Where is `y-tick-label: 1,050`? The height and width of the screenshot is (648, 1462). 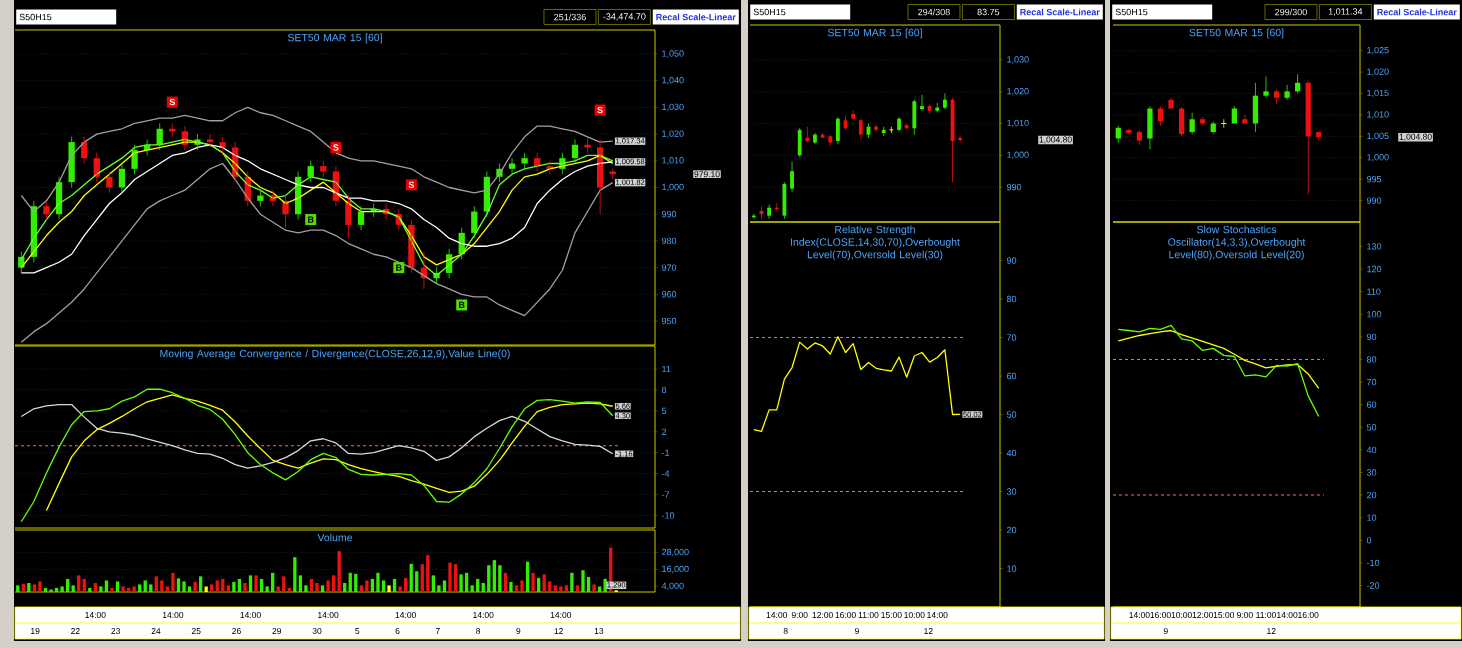
y-tick-label: 1,050 is located at coordinates (673, 54).